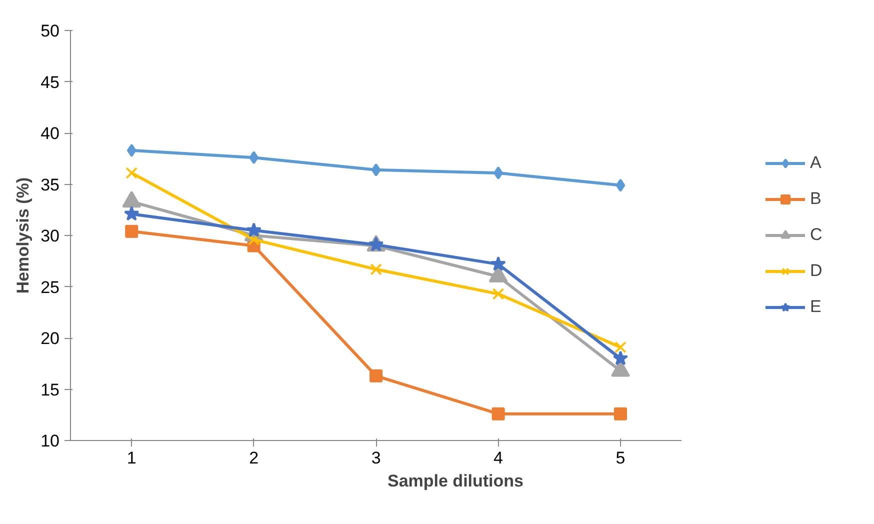  What do you see at coordinates (816, 307) in the screenshot?
I see `legend-label: E` at bounding box center [816, 307].